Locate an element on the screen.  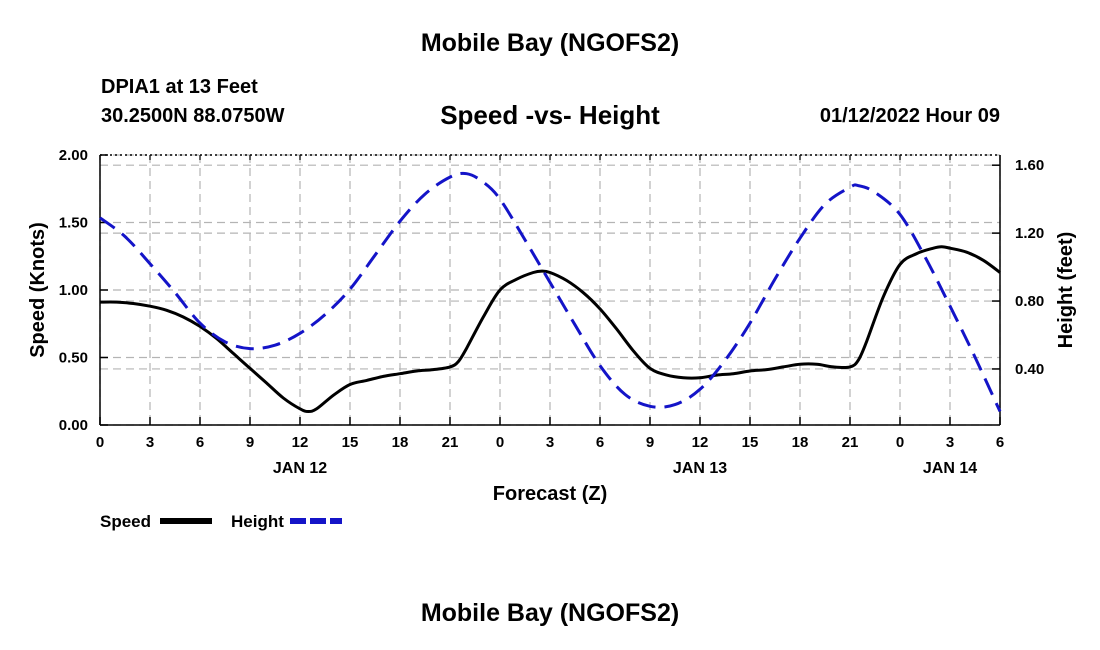
date-label: JAN 14 is located at coordinates (950, 468).